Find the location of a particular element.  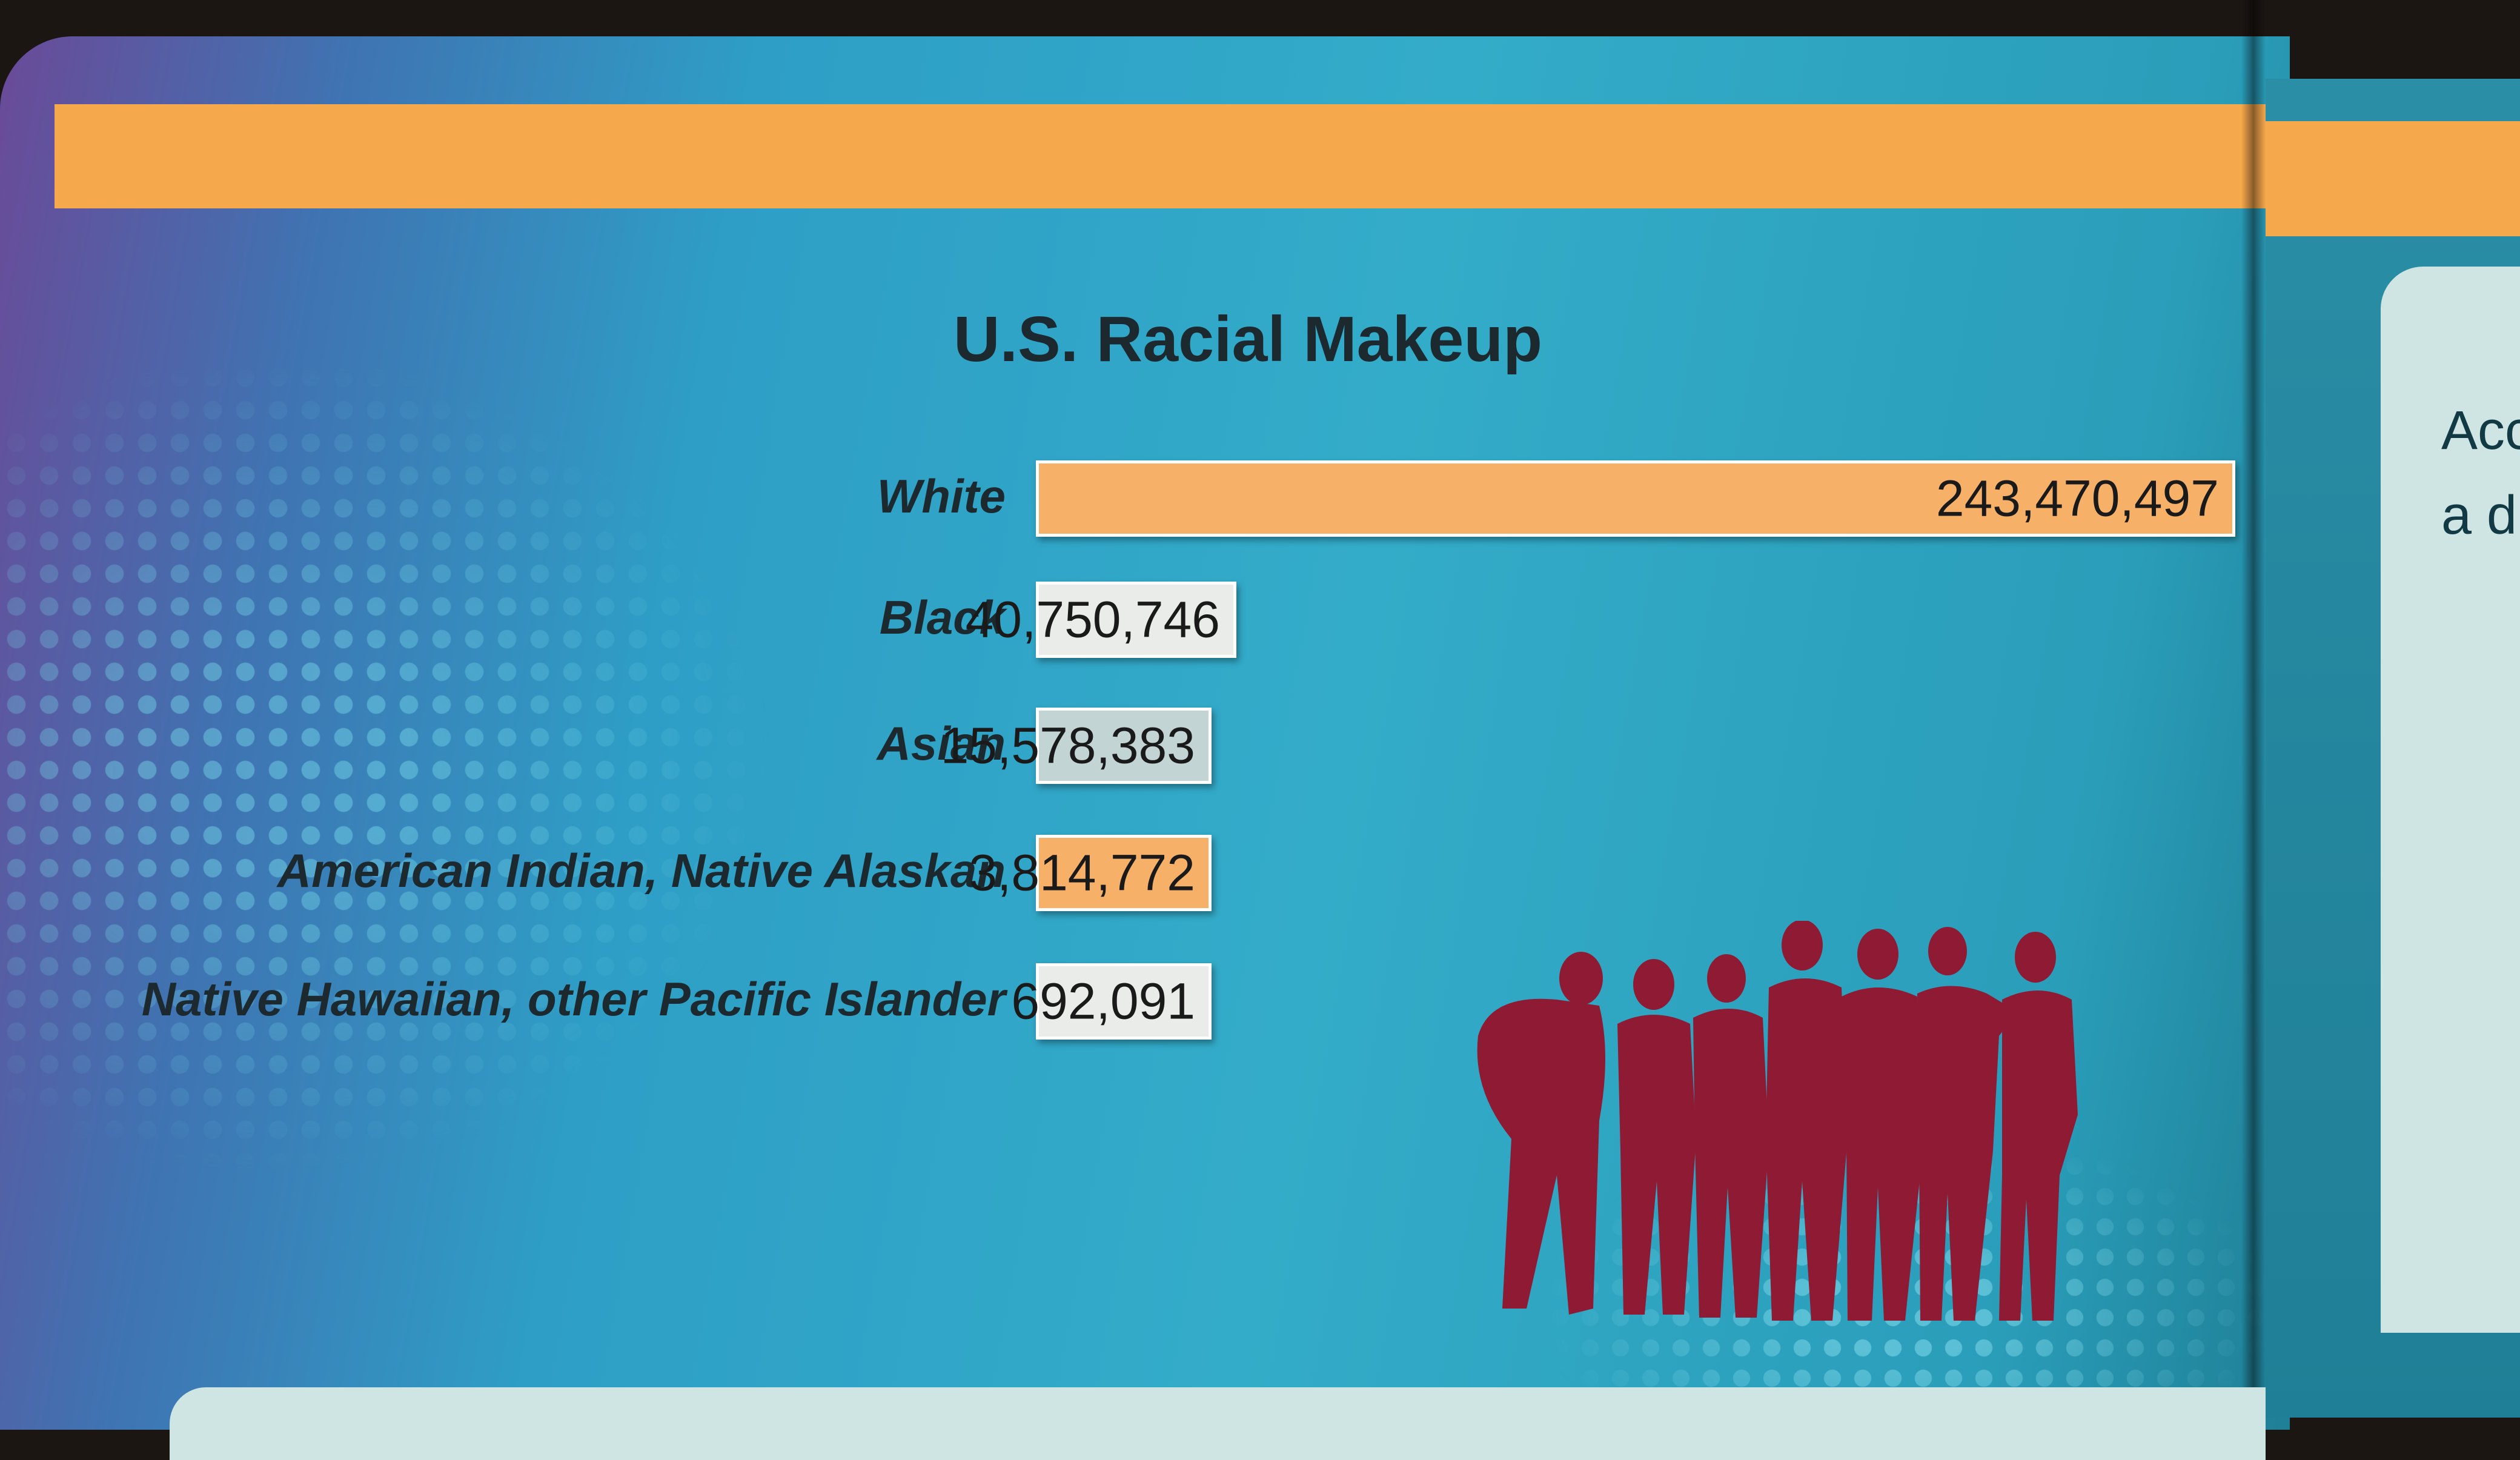

data-label: 243,470,497 is located at coordinates (2077, 498).